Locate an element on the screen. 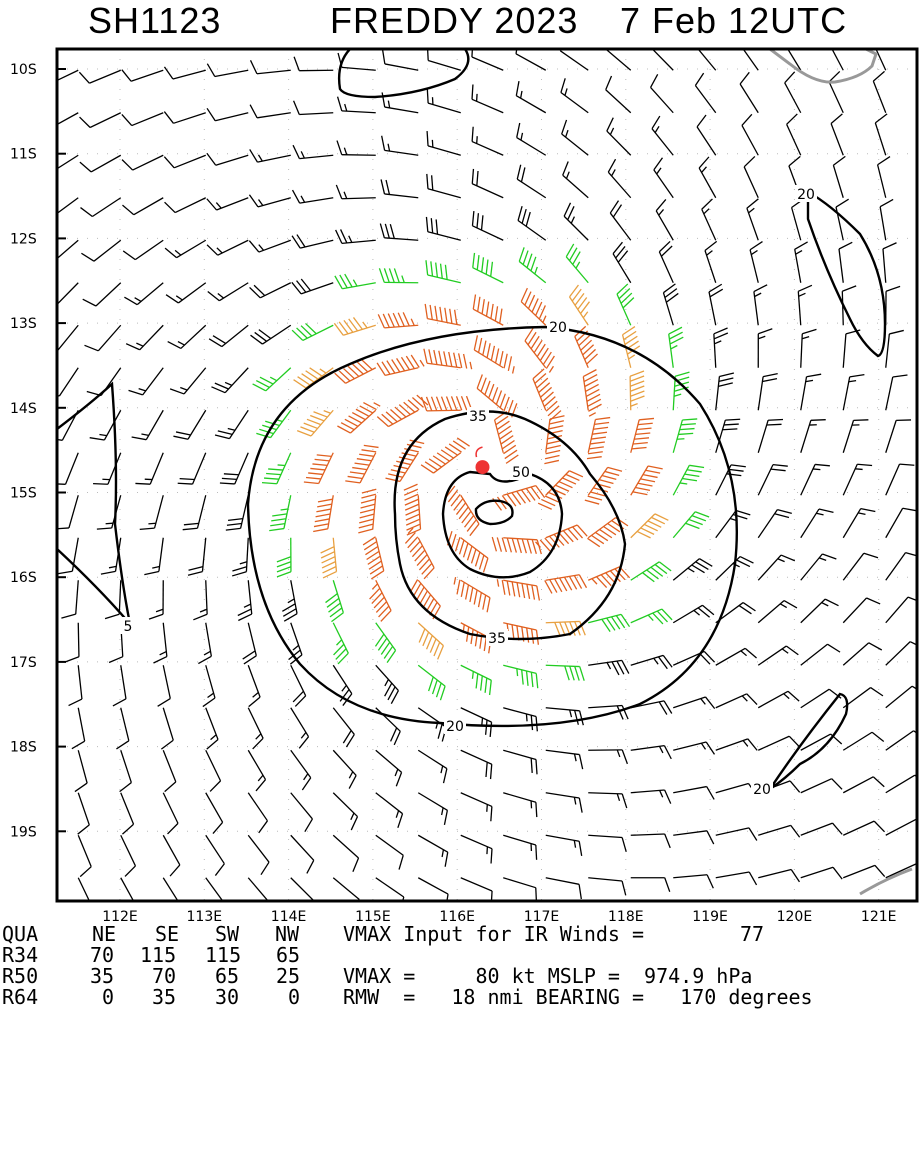  contour-20kt-north is located at coordinates (403, 73).